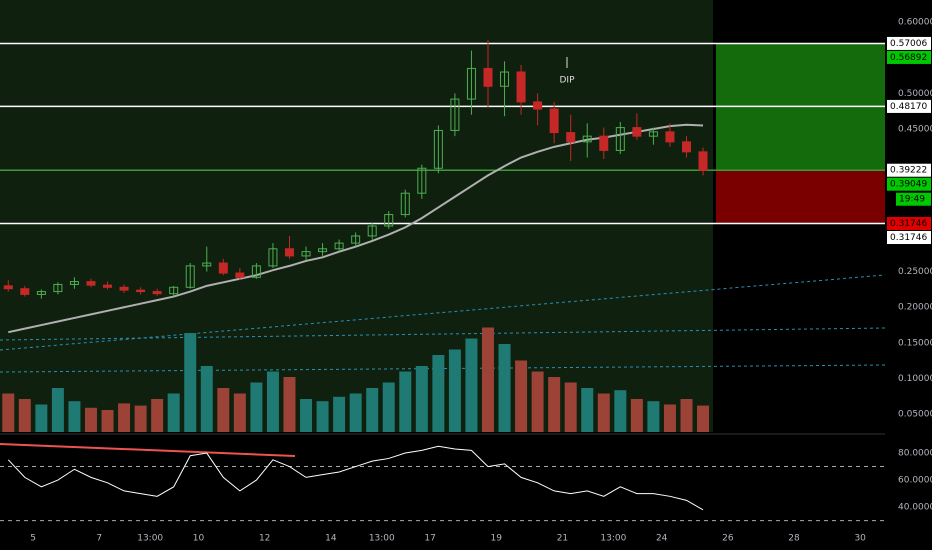 This screenshot has height=550, width=932. Describe the element at coordinates (915, 94) in the screenshot. I see `y-tick-label: 0.50000` at that location.